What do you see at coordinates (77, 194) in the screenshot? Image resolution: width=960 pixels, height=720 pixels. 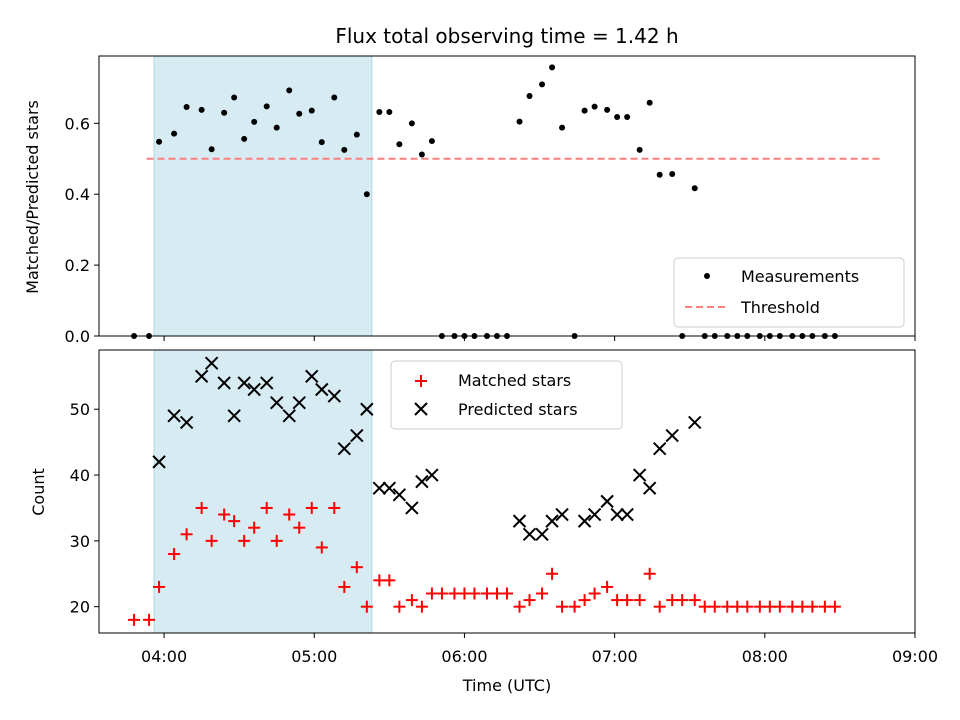 I see `top-y-tick-label: 0.4` at bounding box center [77, 194].